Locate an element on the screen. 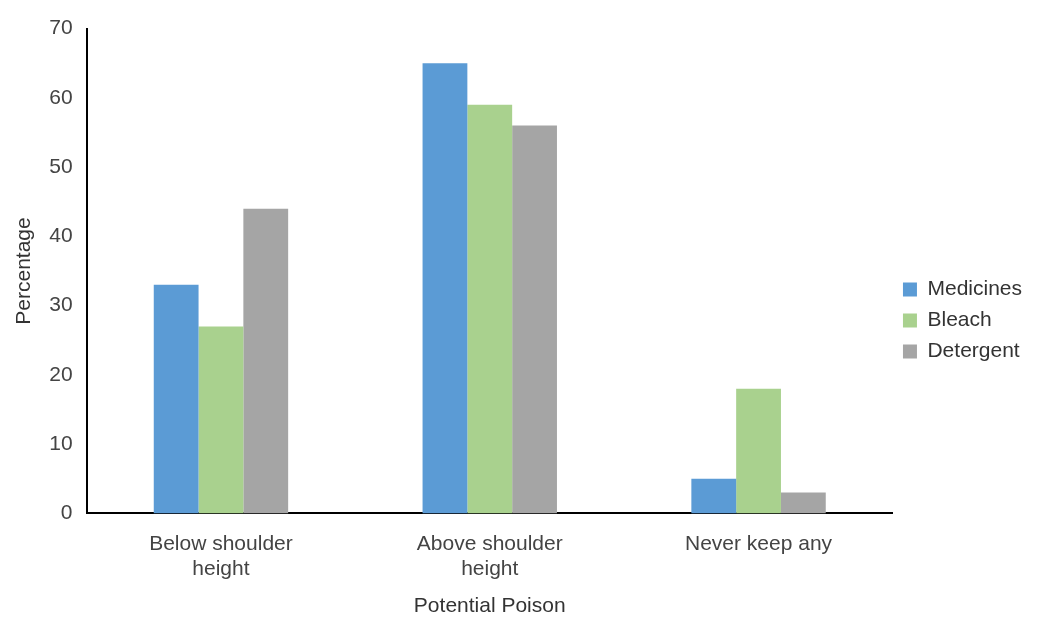 This screenshot has width=1050, height=633. y-tick-label: 0 is located at coordinates (66, 512).